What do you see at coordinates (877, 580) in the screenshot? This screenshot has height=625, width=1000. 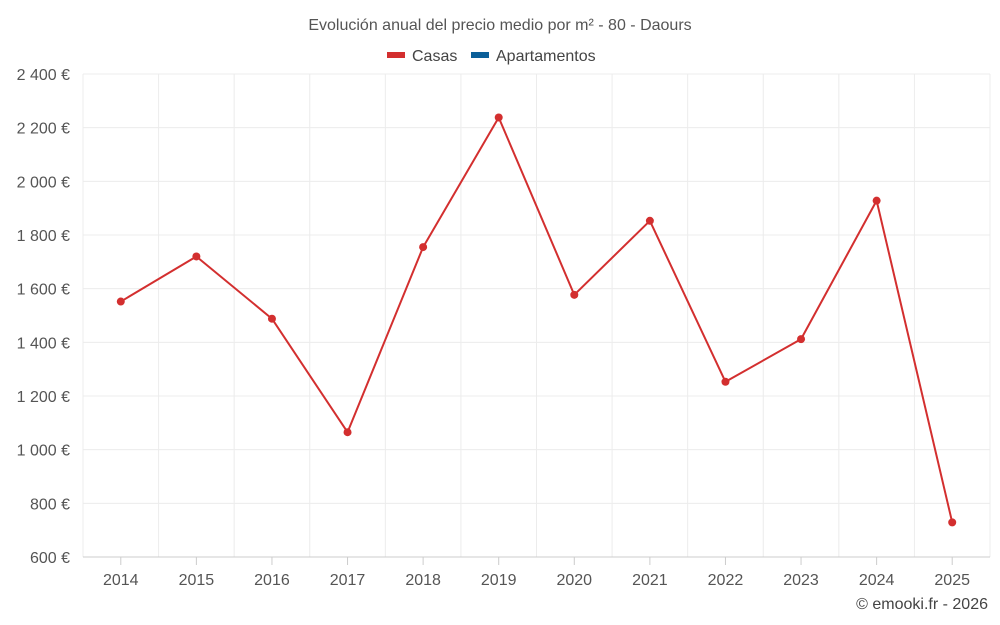 I see `x-tick-label: 2024` at bounding box center [877, 580].